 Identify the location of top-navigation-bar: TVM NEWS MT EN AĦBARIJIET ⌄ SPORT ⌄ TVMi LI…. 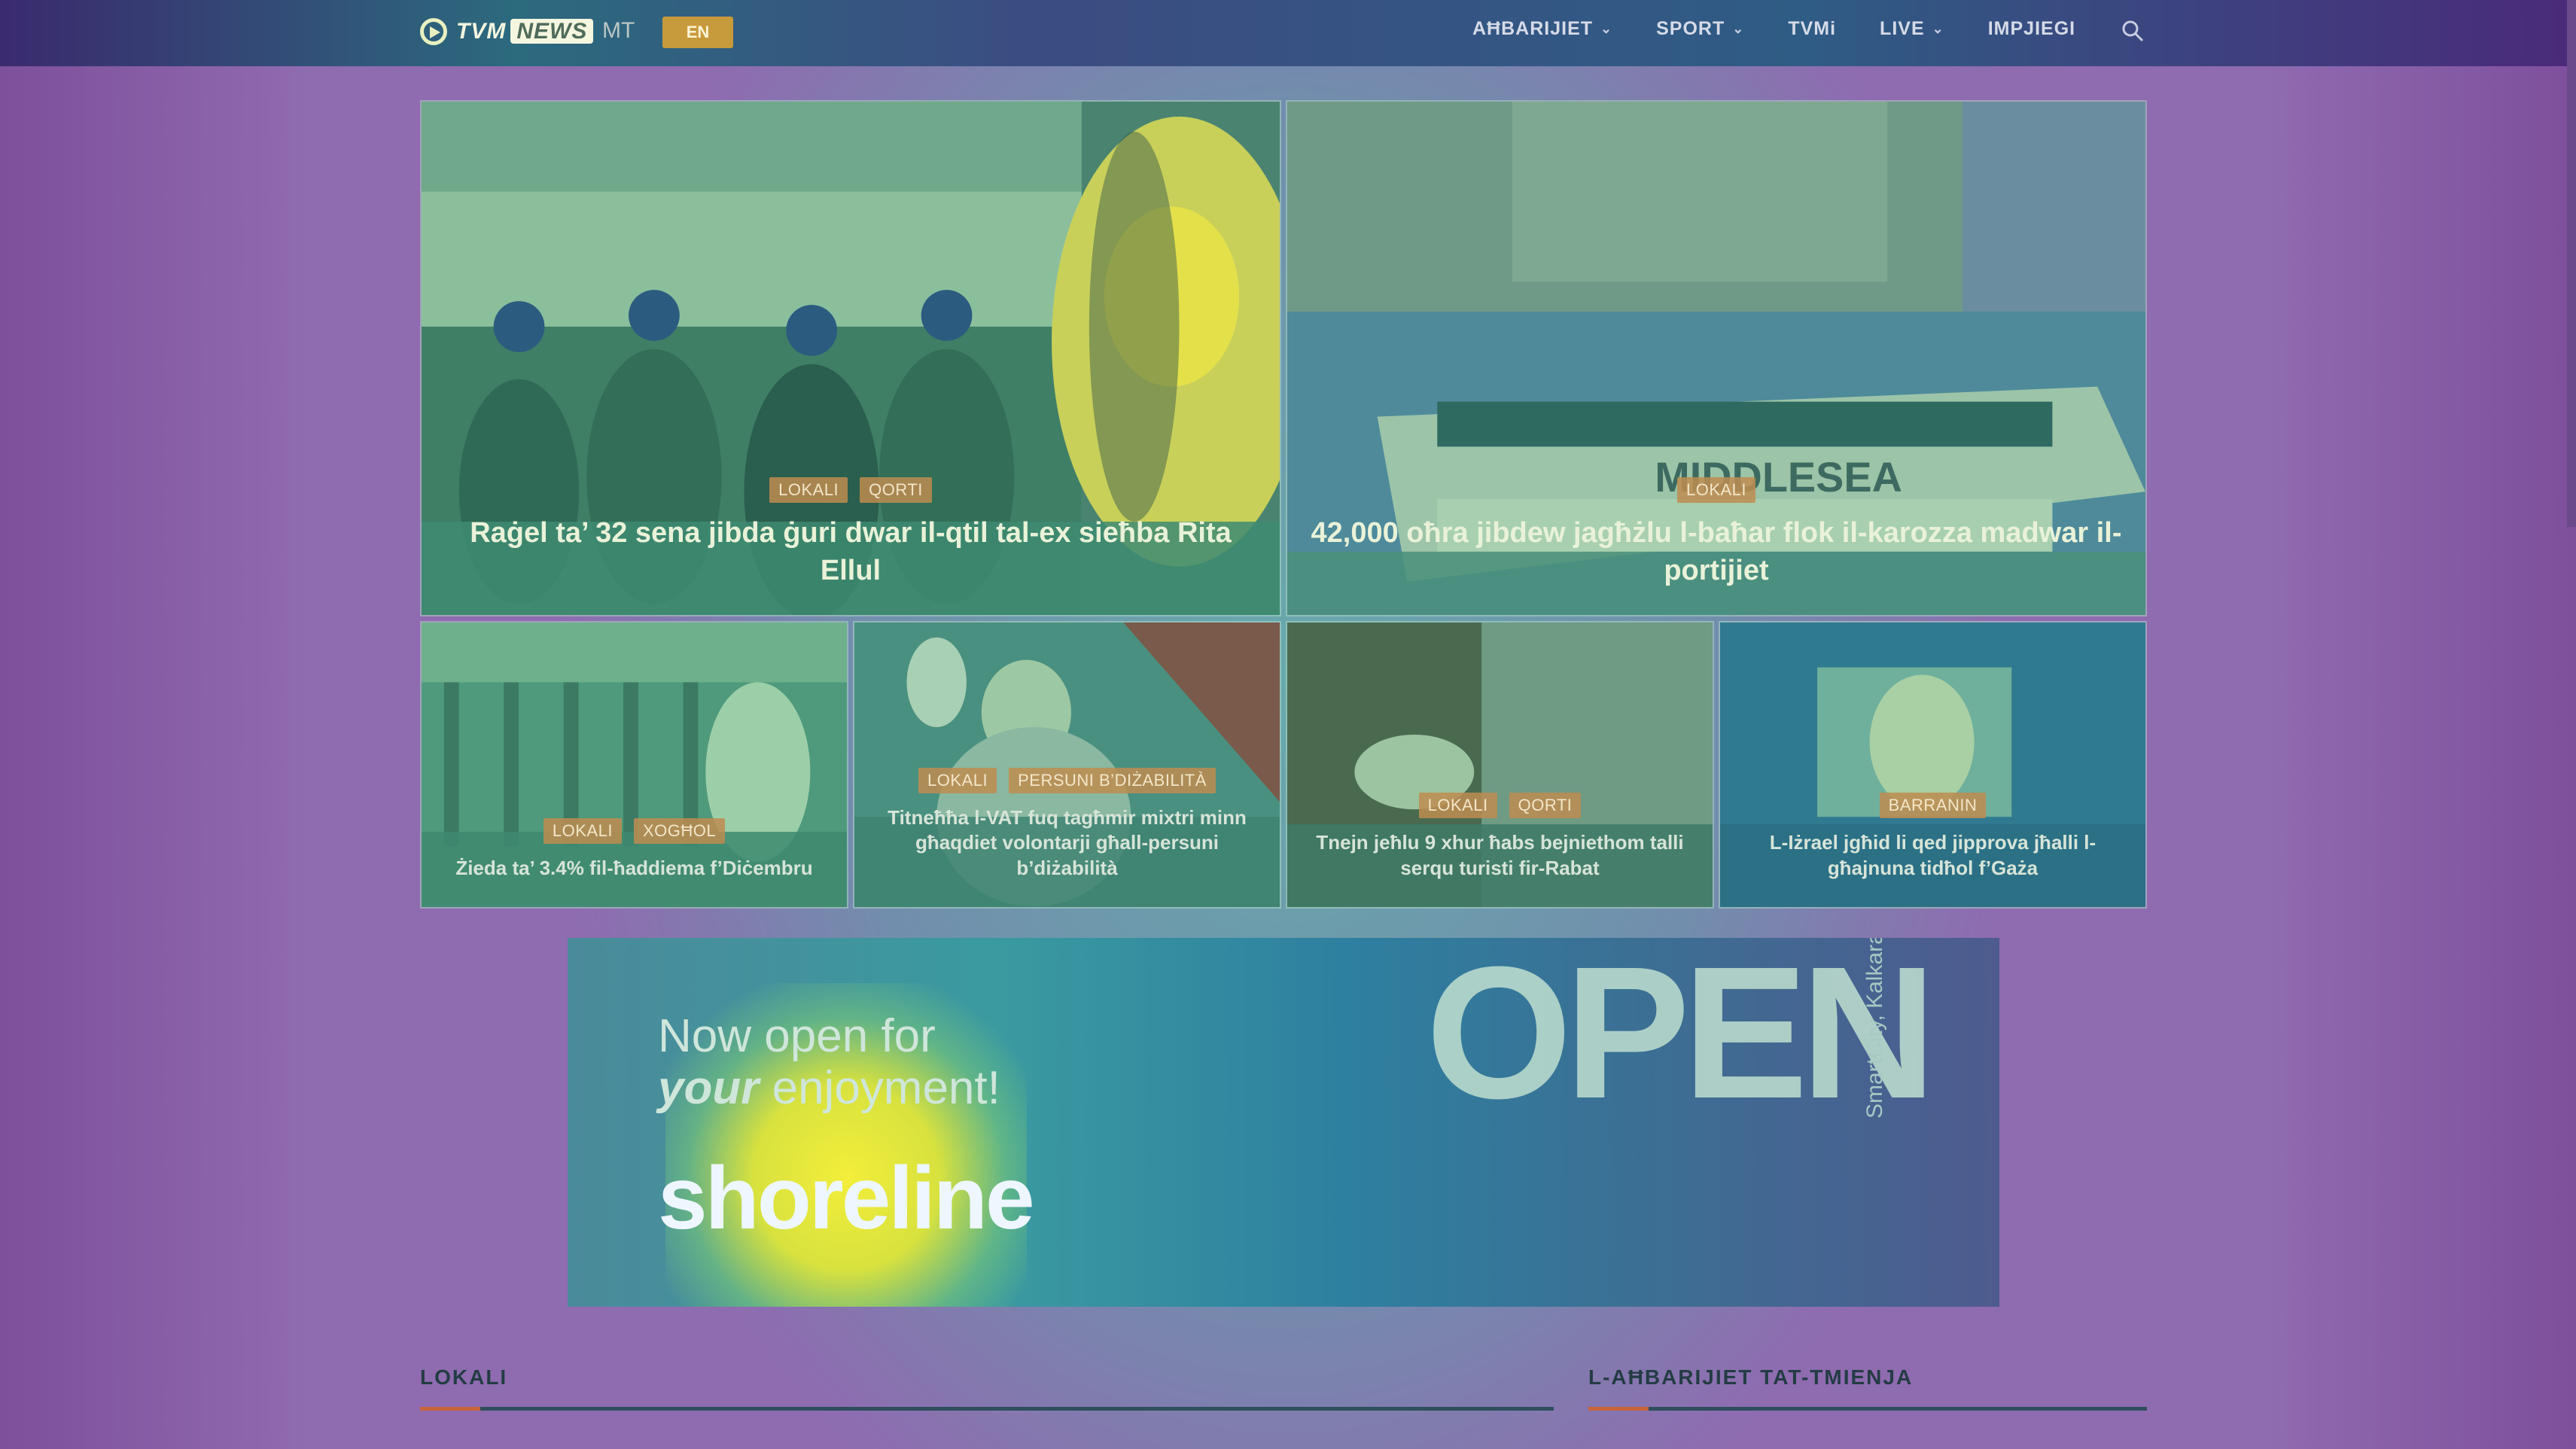
(1288, 33).